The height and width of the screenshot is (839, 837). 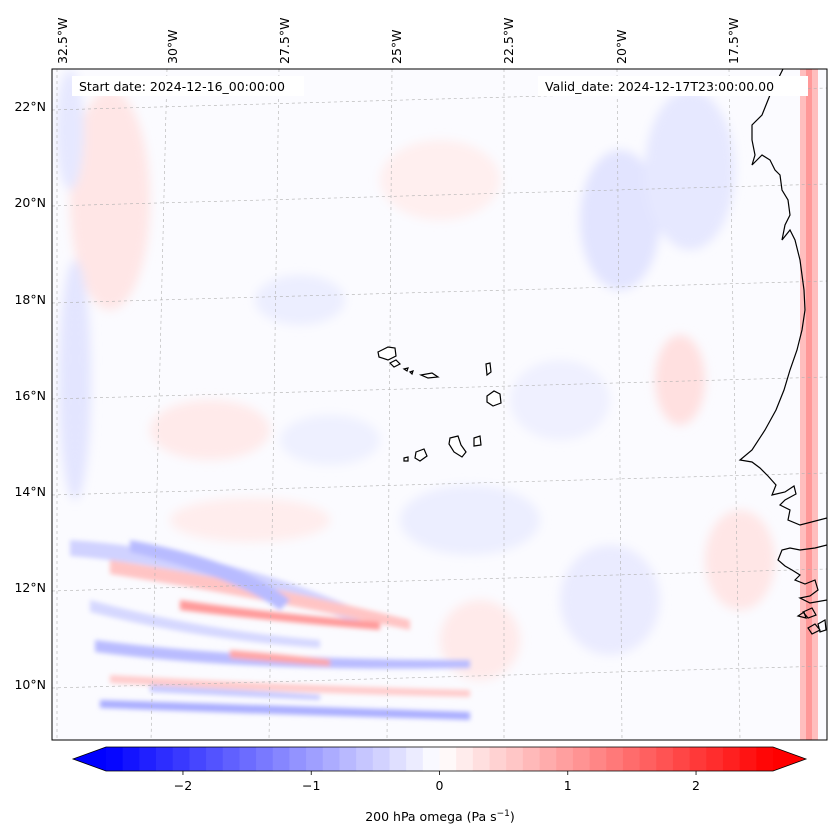 I want to click on lat-tick-label: 10°N, so click(x=30, y=684).